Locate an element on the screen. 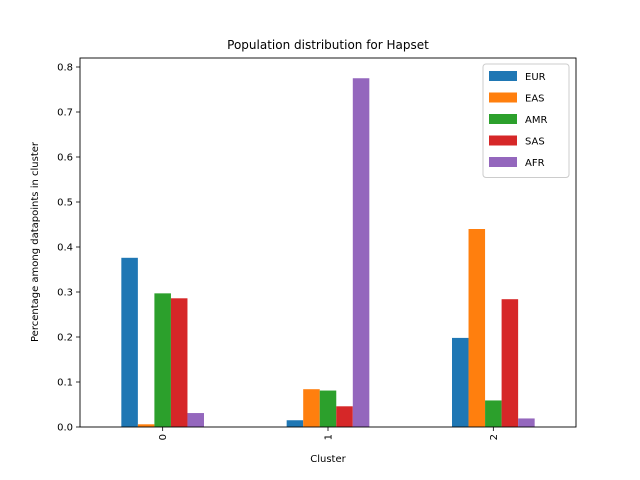 The width and height of the screenshot is (640, 480). y-tick-label: 0.1 is located at coordinates (65, 383).